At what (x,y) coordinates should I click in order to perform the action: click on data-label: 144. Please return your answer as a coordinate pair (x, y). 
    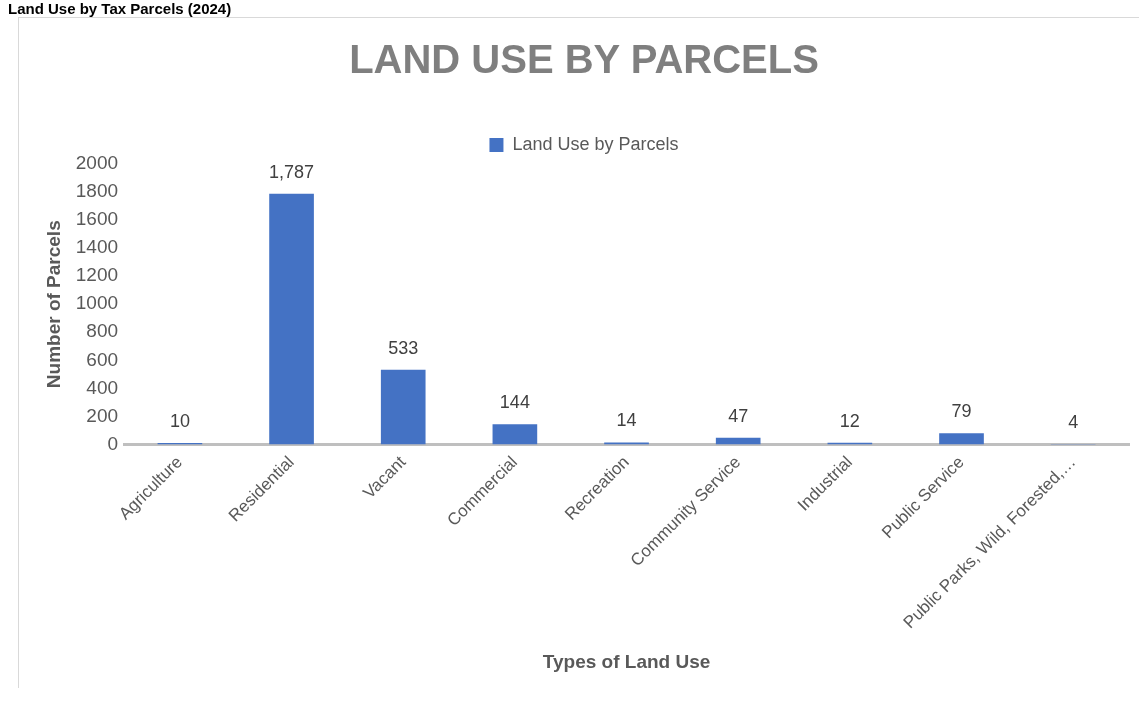
    Looking at the image, I should click on (514, 402).